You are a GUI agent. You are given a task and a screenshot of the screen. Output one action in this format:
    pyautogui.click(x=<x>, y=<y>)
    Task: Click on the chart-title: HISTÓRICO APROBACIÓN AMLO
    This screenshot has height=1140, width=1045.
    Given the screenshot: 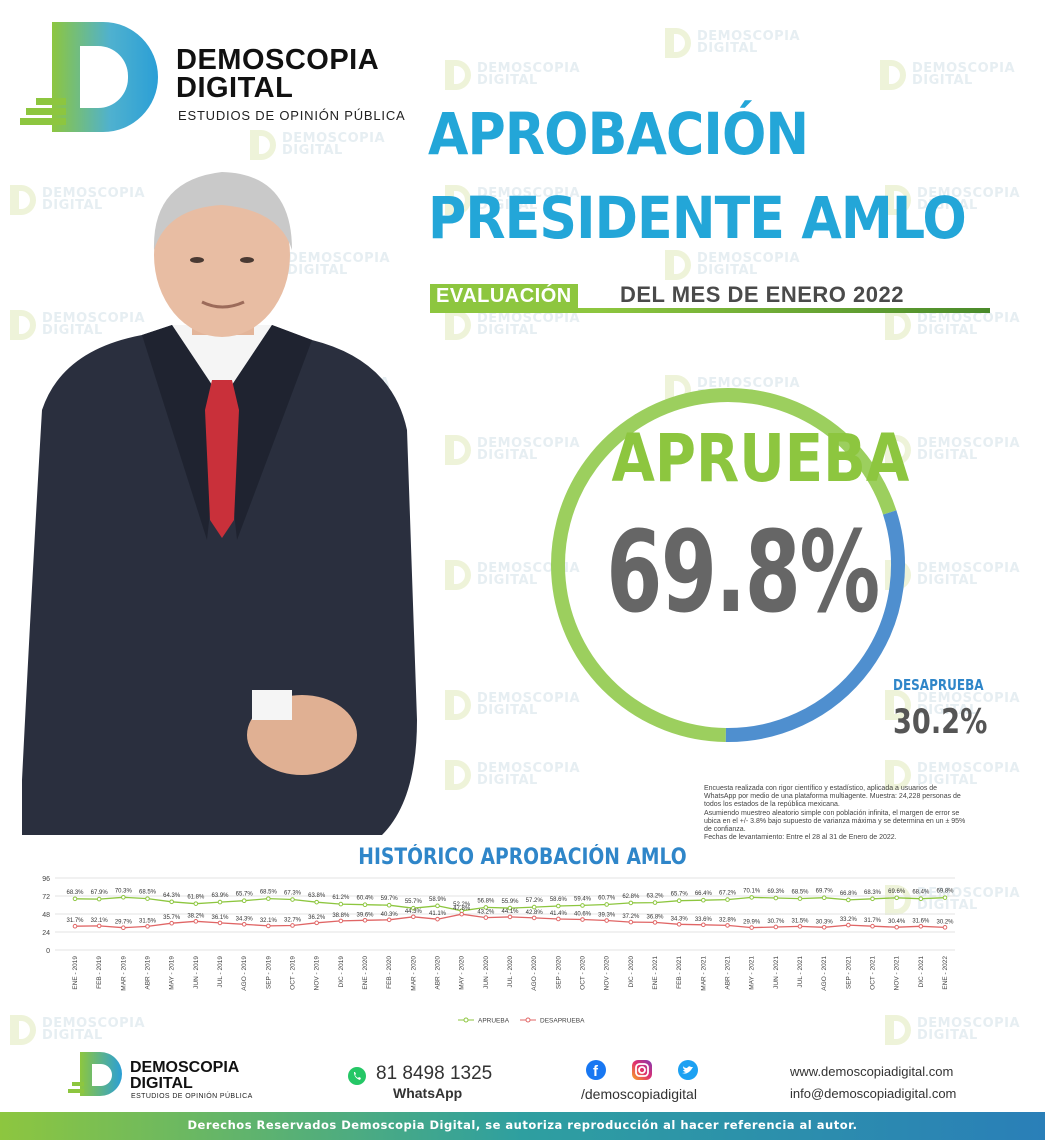 What is the action you would take?
    pyautogui.click(x=522, y=857)
    